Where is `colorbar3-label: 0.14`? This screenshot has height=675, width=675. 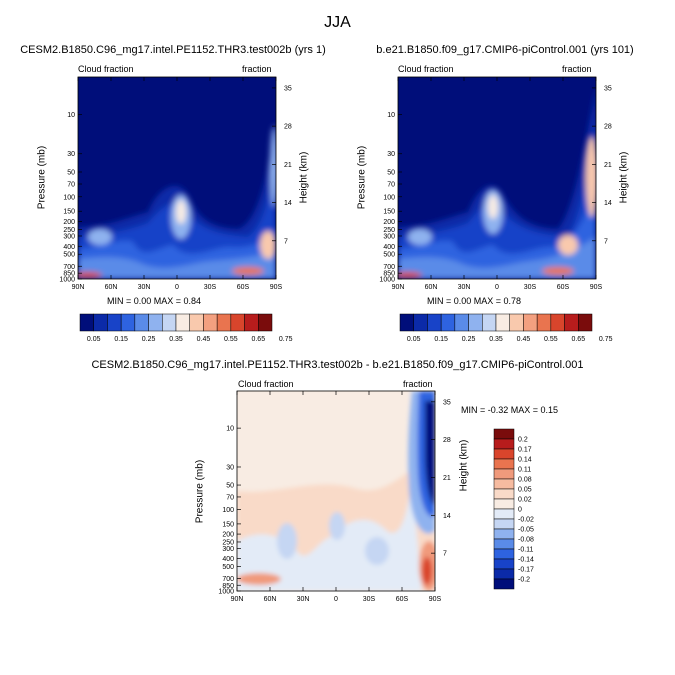 colorbar3-label: 0.14 is located at coordinates (525, 460).